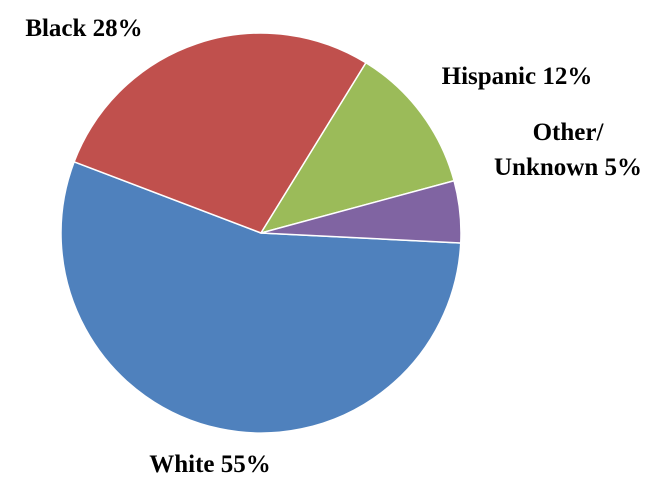  I want to click on pie-slice-hispanic, so click(357, 148).